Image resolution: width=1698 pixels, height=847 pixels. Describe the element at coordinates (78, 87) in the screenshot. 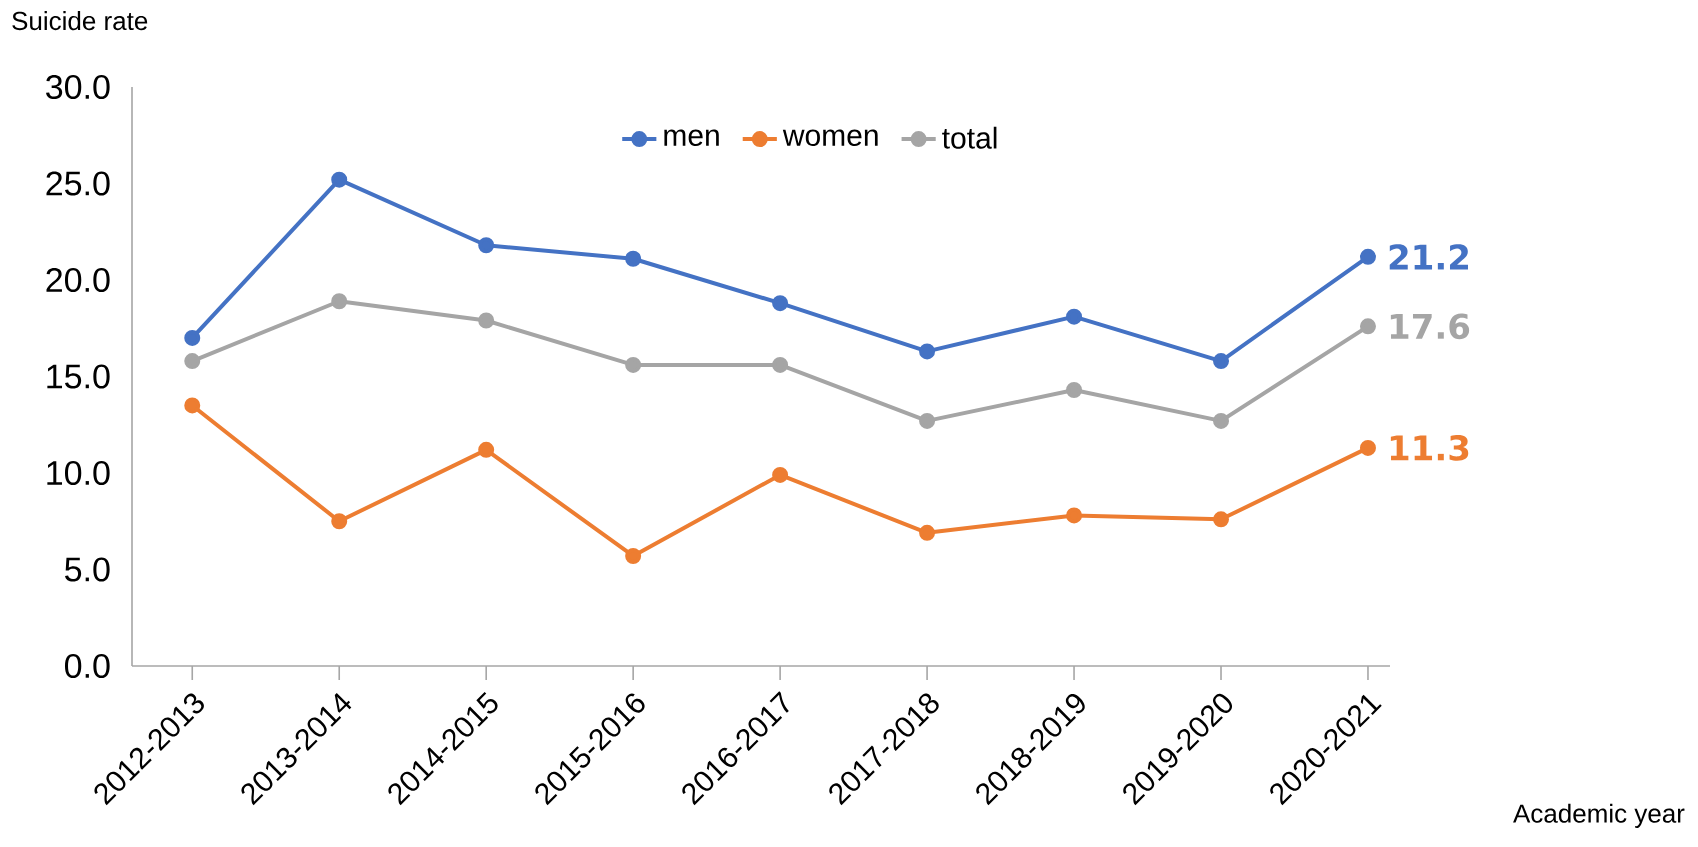

I see `y-tick-label: 30.0` at that location.